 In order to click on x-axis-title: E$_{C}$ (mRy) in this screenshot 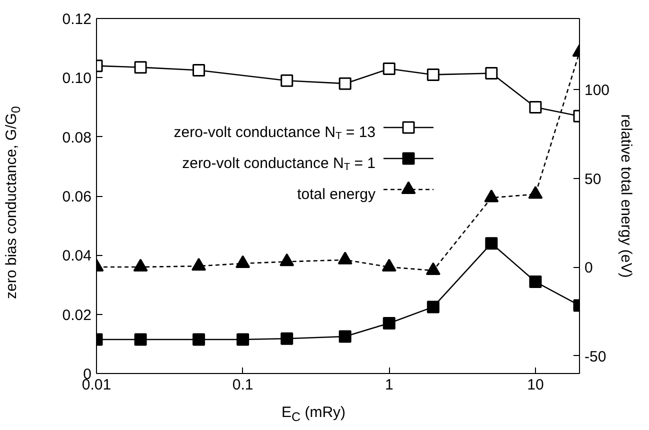, I will do `click(314, 414)`.